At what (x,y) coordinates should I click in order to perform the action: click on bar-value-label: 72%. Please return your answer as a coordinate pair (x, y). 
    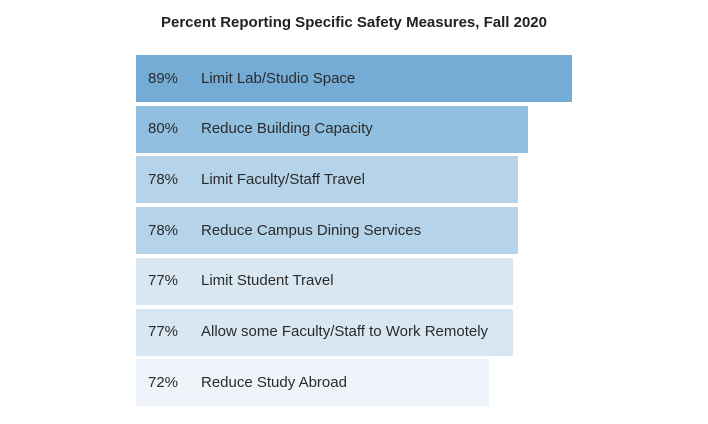
    Looking at the image, I should click on (163, 382).